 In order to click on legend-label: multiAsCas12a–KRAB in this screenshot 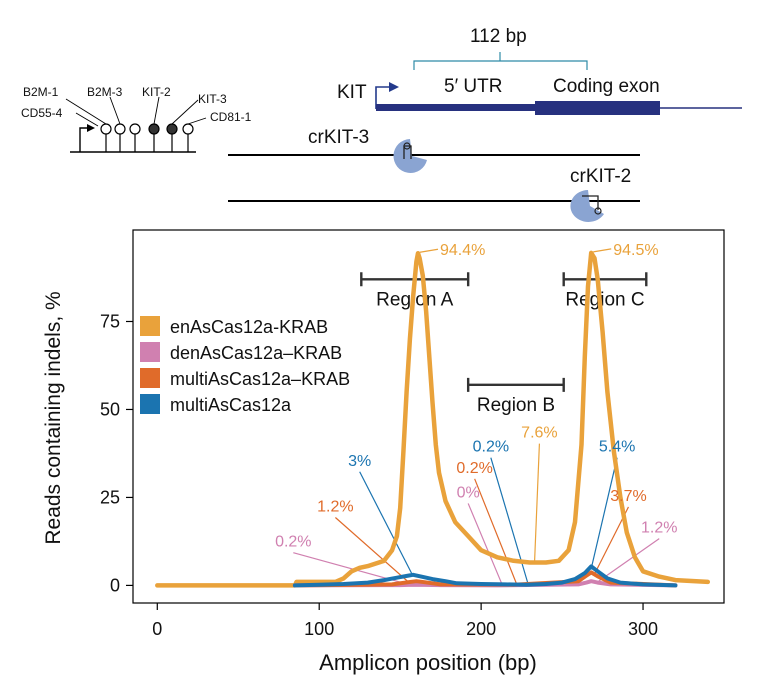, I will do `click(260, 379)`.